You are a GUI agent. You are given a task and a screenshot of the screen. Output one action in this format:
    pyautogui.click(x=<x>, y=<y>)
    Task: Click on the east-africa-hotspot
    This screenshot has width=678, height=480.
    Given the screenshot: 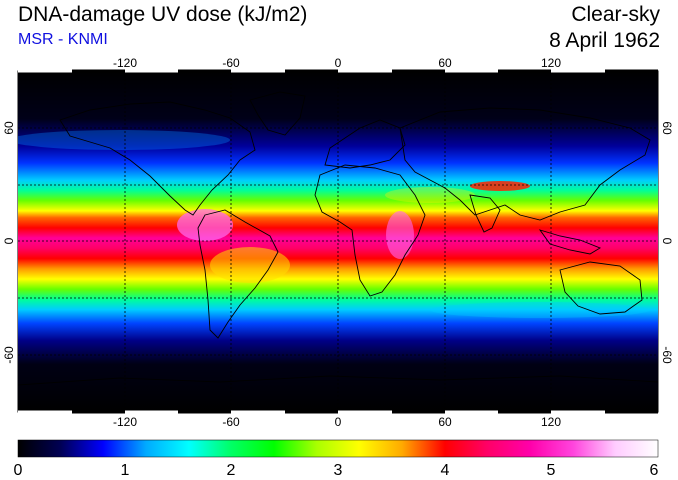 What is the action you would take?
    pyautogui.click(x=400, y=235)
    